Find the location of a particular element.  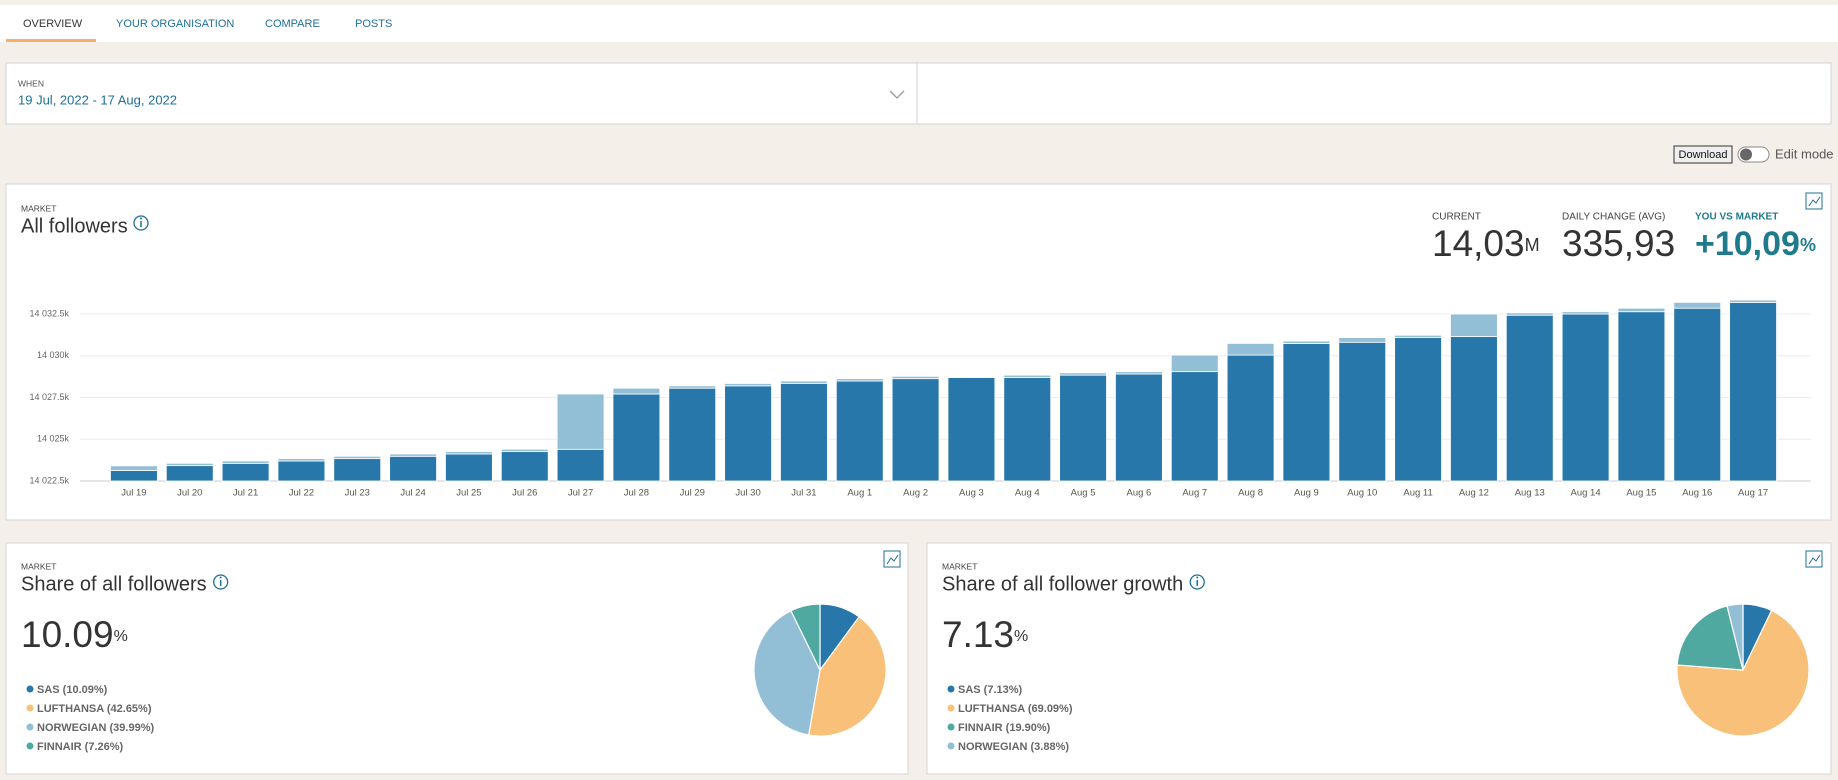

headline-unit: % is located at coordinates (1021, 636).